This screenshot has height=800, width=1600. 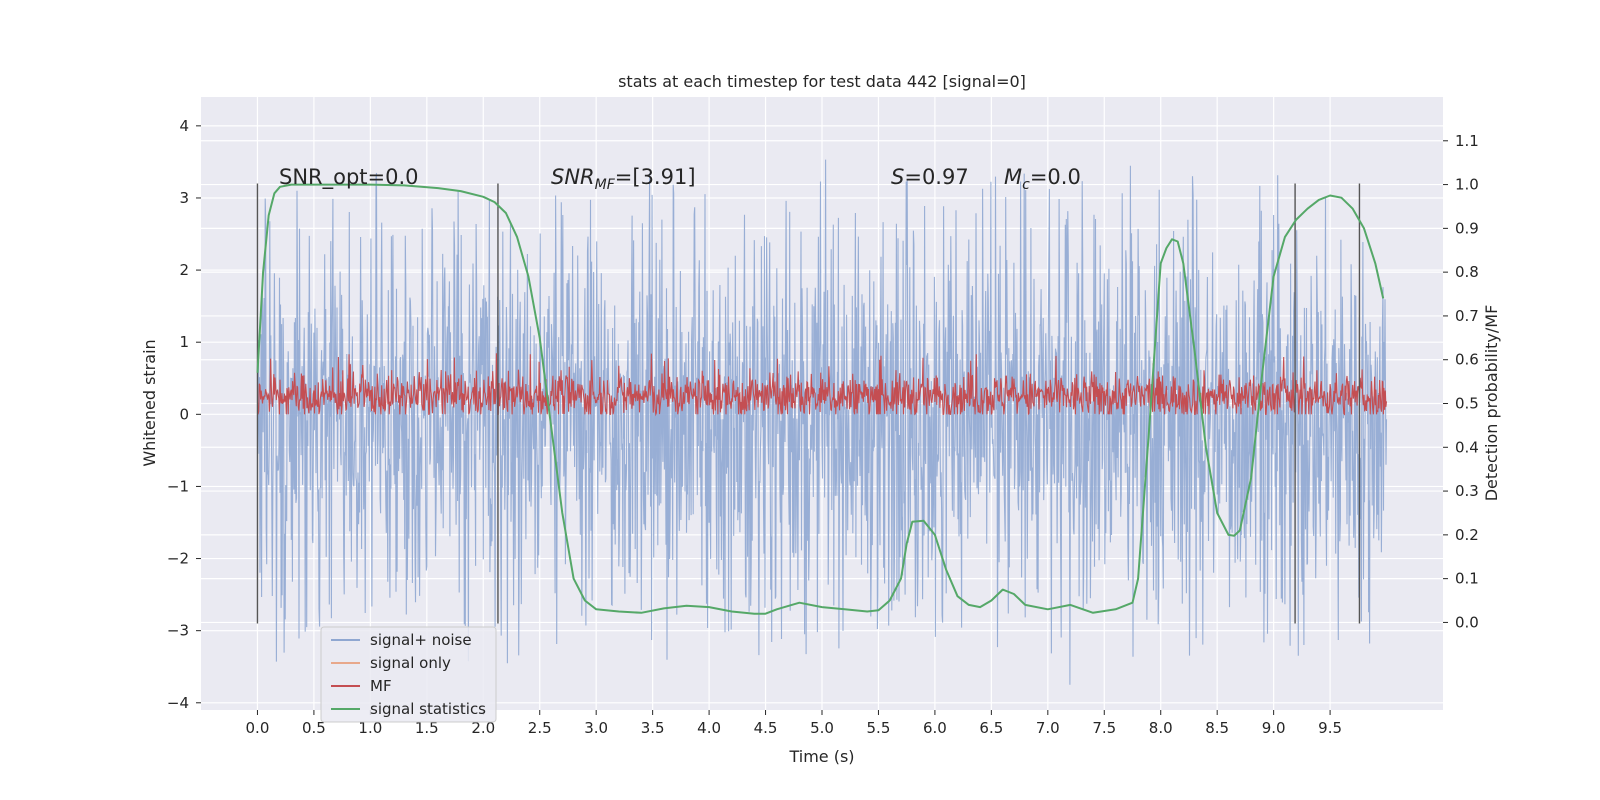 I want to click on y2-tick-label: 1.1, so click(x=1467, y=141).